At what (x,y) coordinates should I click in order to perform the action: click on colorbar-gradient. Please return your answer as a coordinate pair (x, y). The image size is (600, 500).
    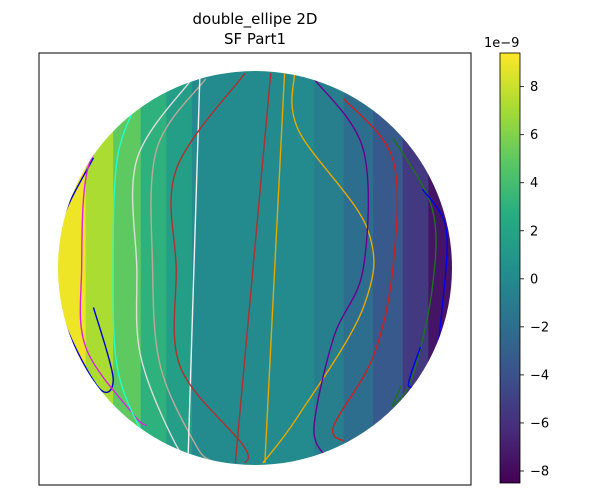
    Looking at the image, I should click on (510, 268).